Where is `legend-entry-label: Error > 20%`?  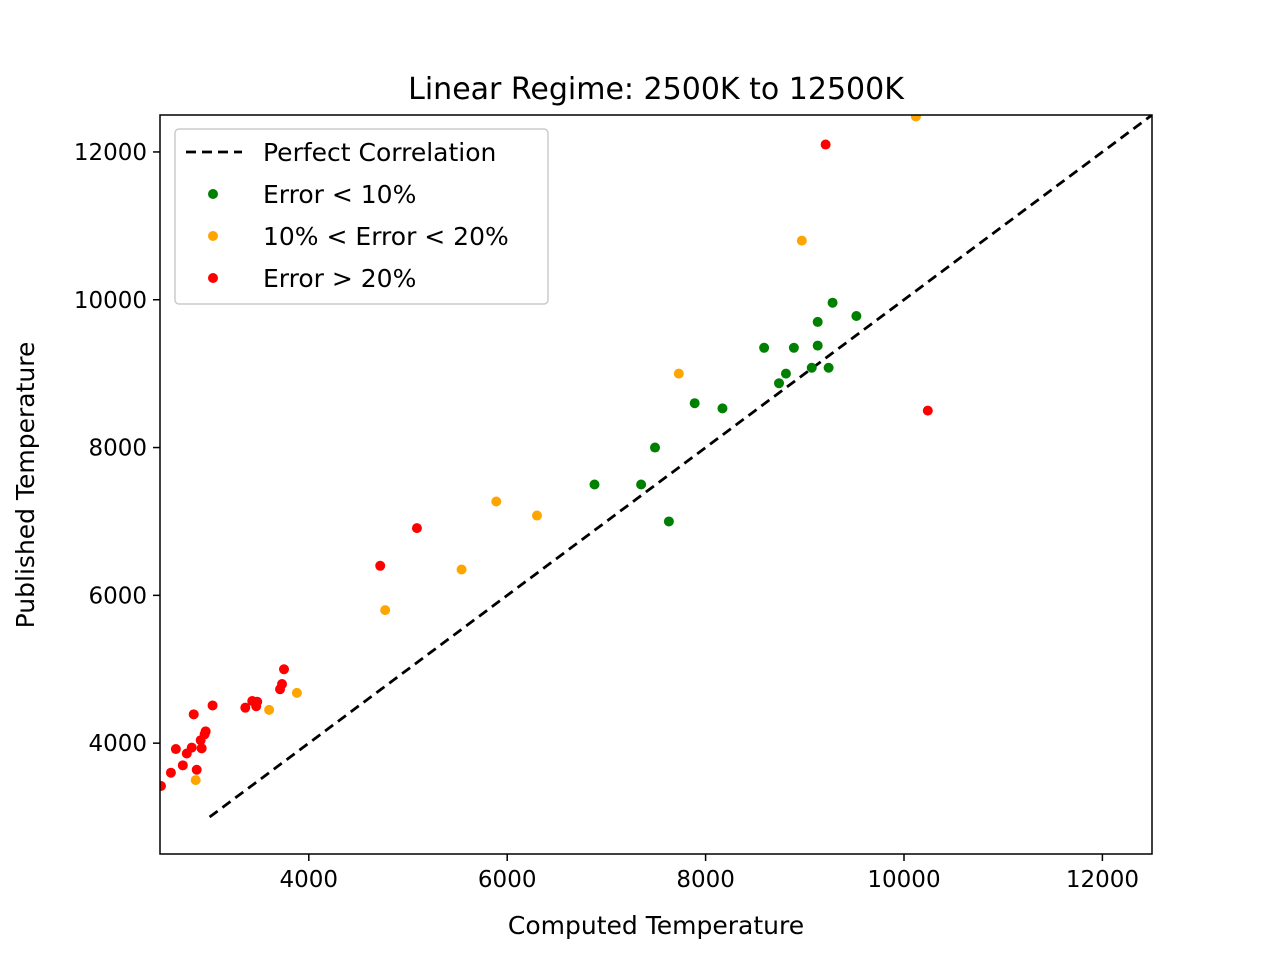
legend-entry-label: Error > 20% is located at coordinates (339, 278).